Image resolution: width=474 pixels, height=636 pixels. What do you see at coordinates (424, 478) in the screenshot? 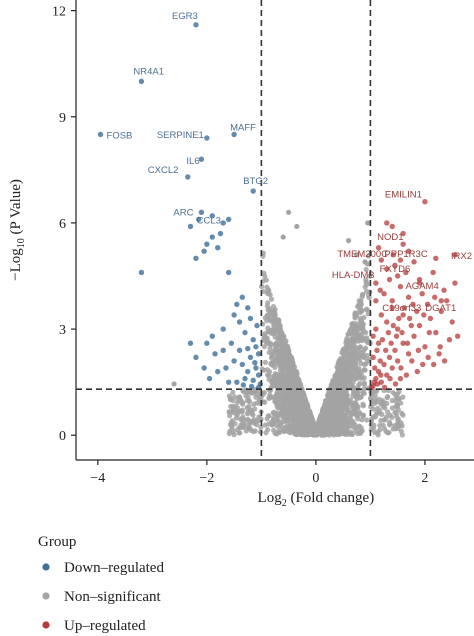
I see `x-tick-label: 2` at bounding box center [424, 478].